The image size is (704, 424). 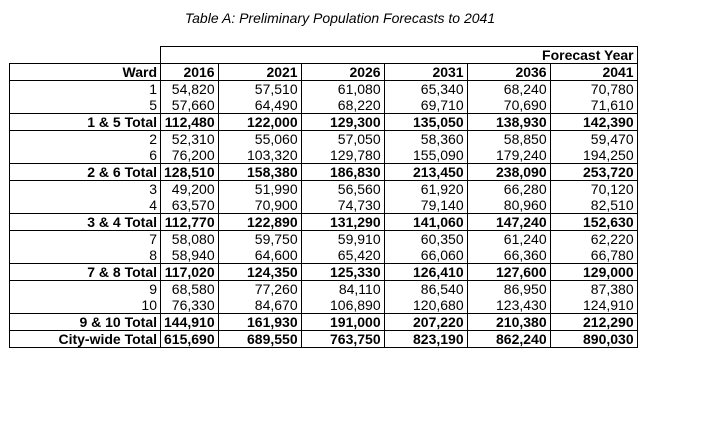 I want to click on value-cell: 135,050, so click(x=425, y=122).